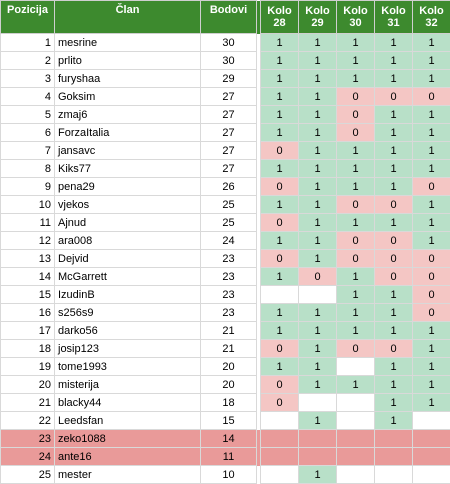  What do you see at coordinates (28, 205) in the screenshot?
I see `position-cell: 10` at bounding box center [28, 205].